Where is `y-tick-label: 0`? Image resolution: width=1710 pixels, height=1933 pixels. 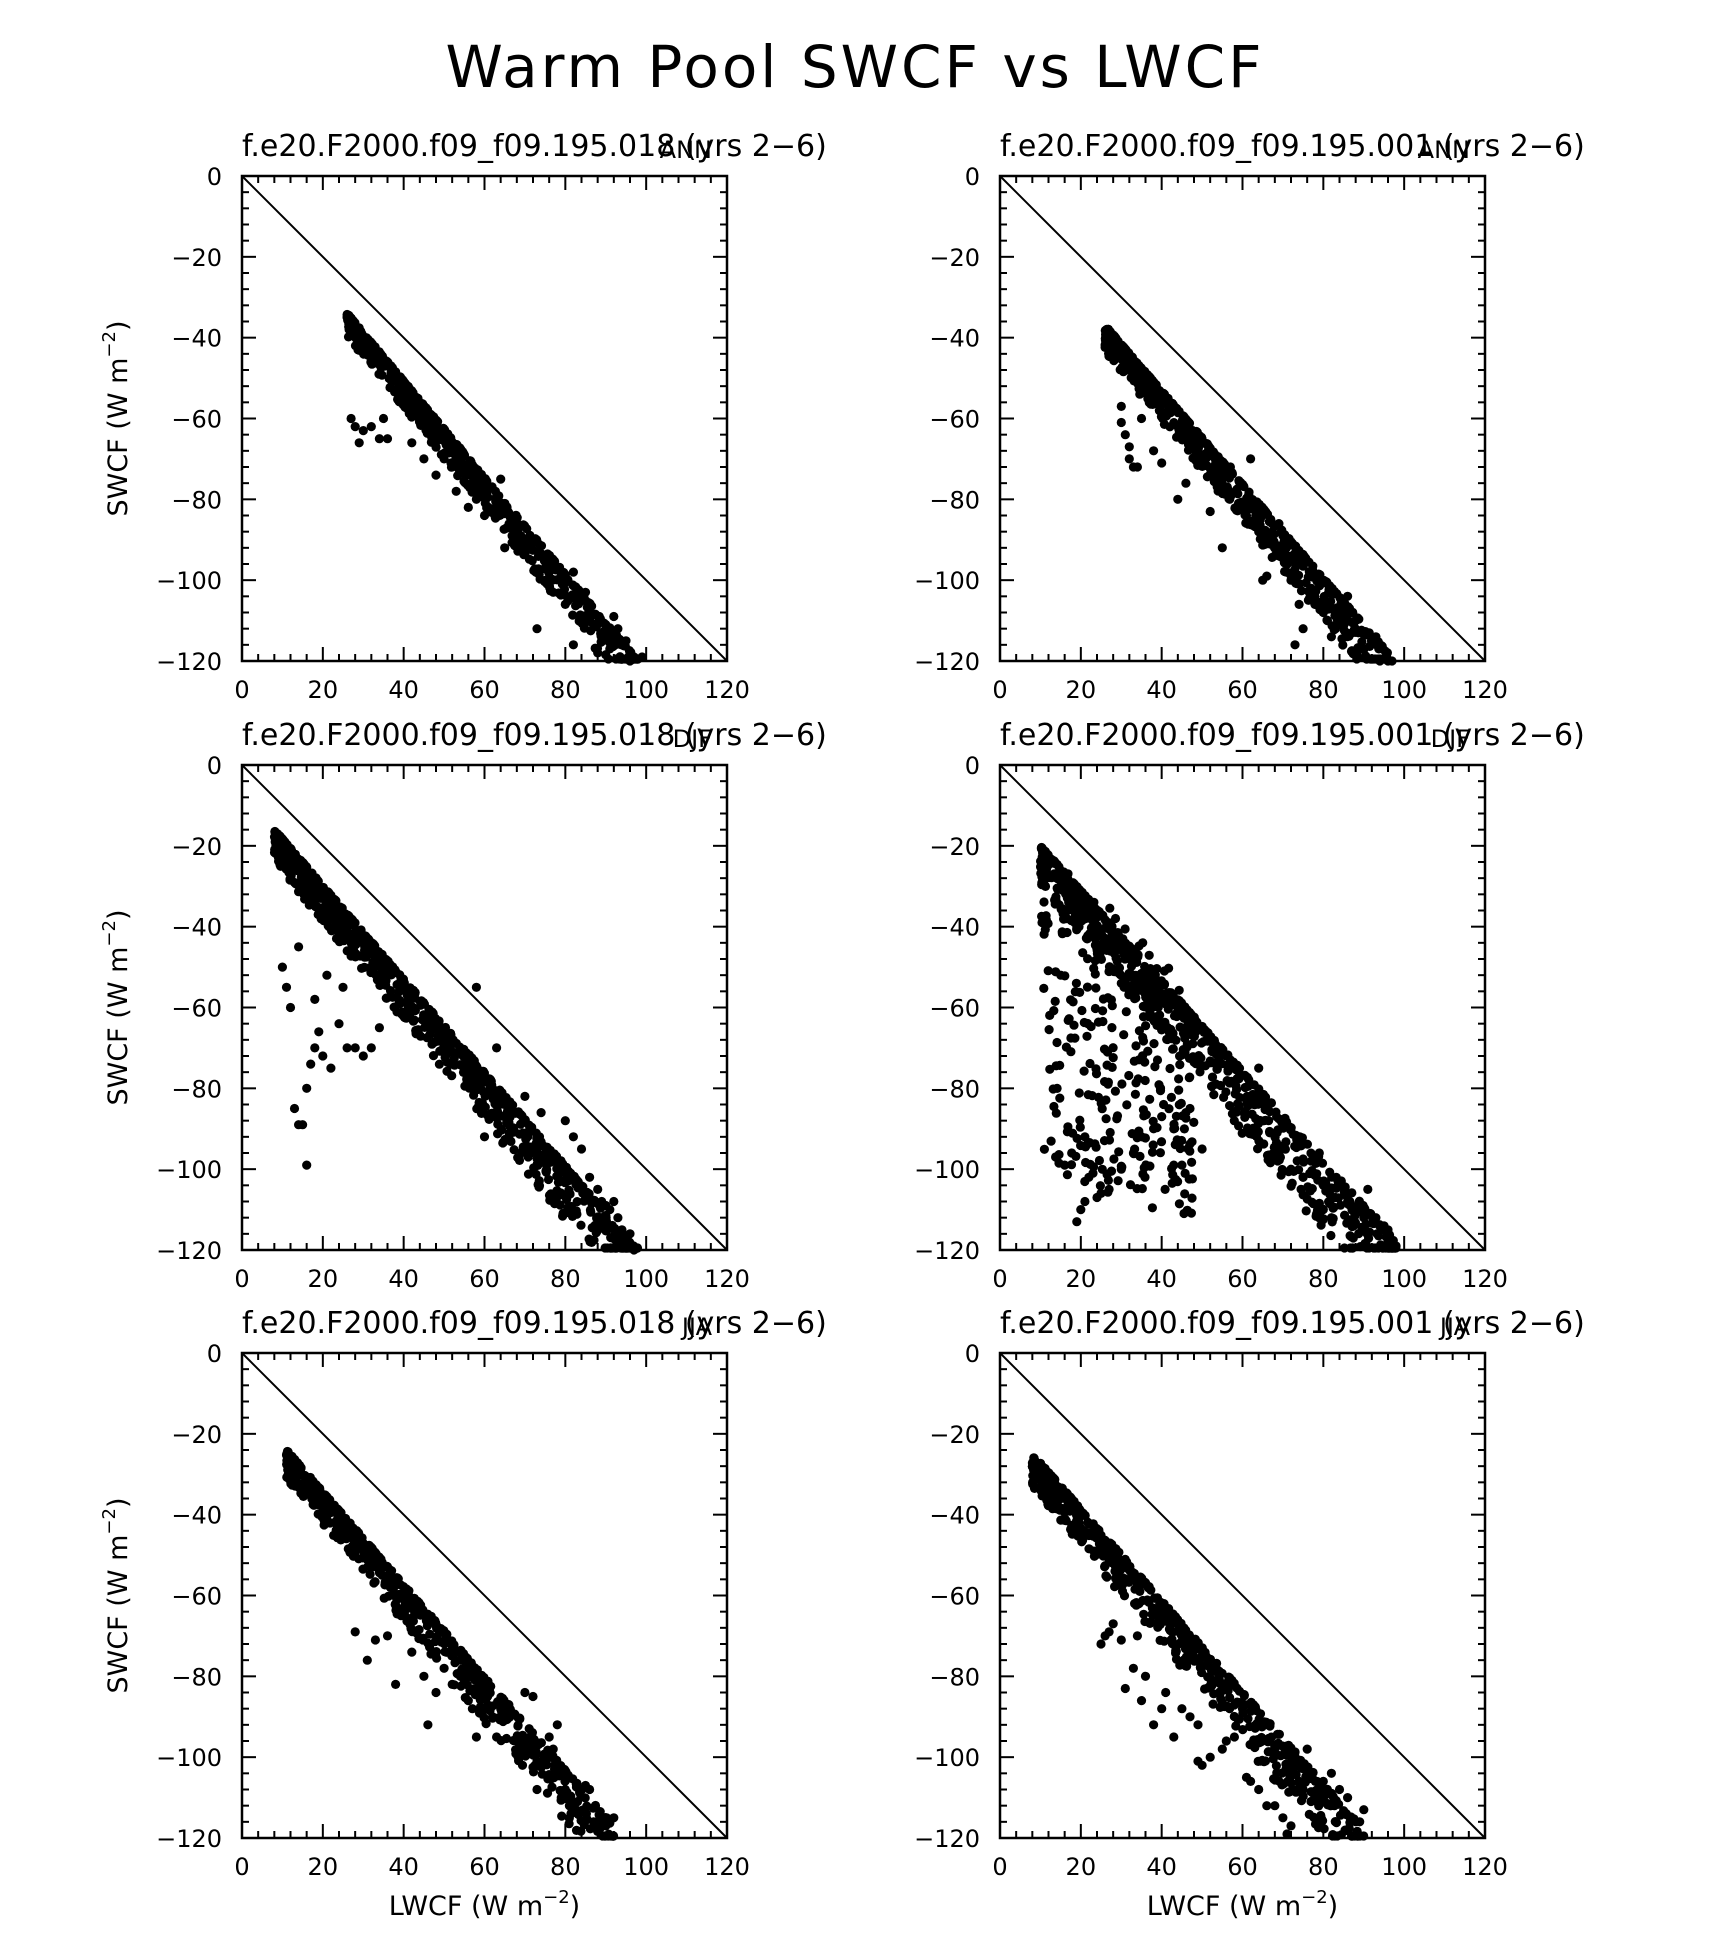 y-tick-label: 0 is located at coordinates (972, 766).